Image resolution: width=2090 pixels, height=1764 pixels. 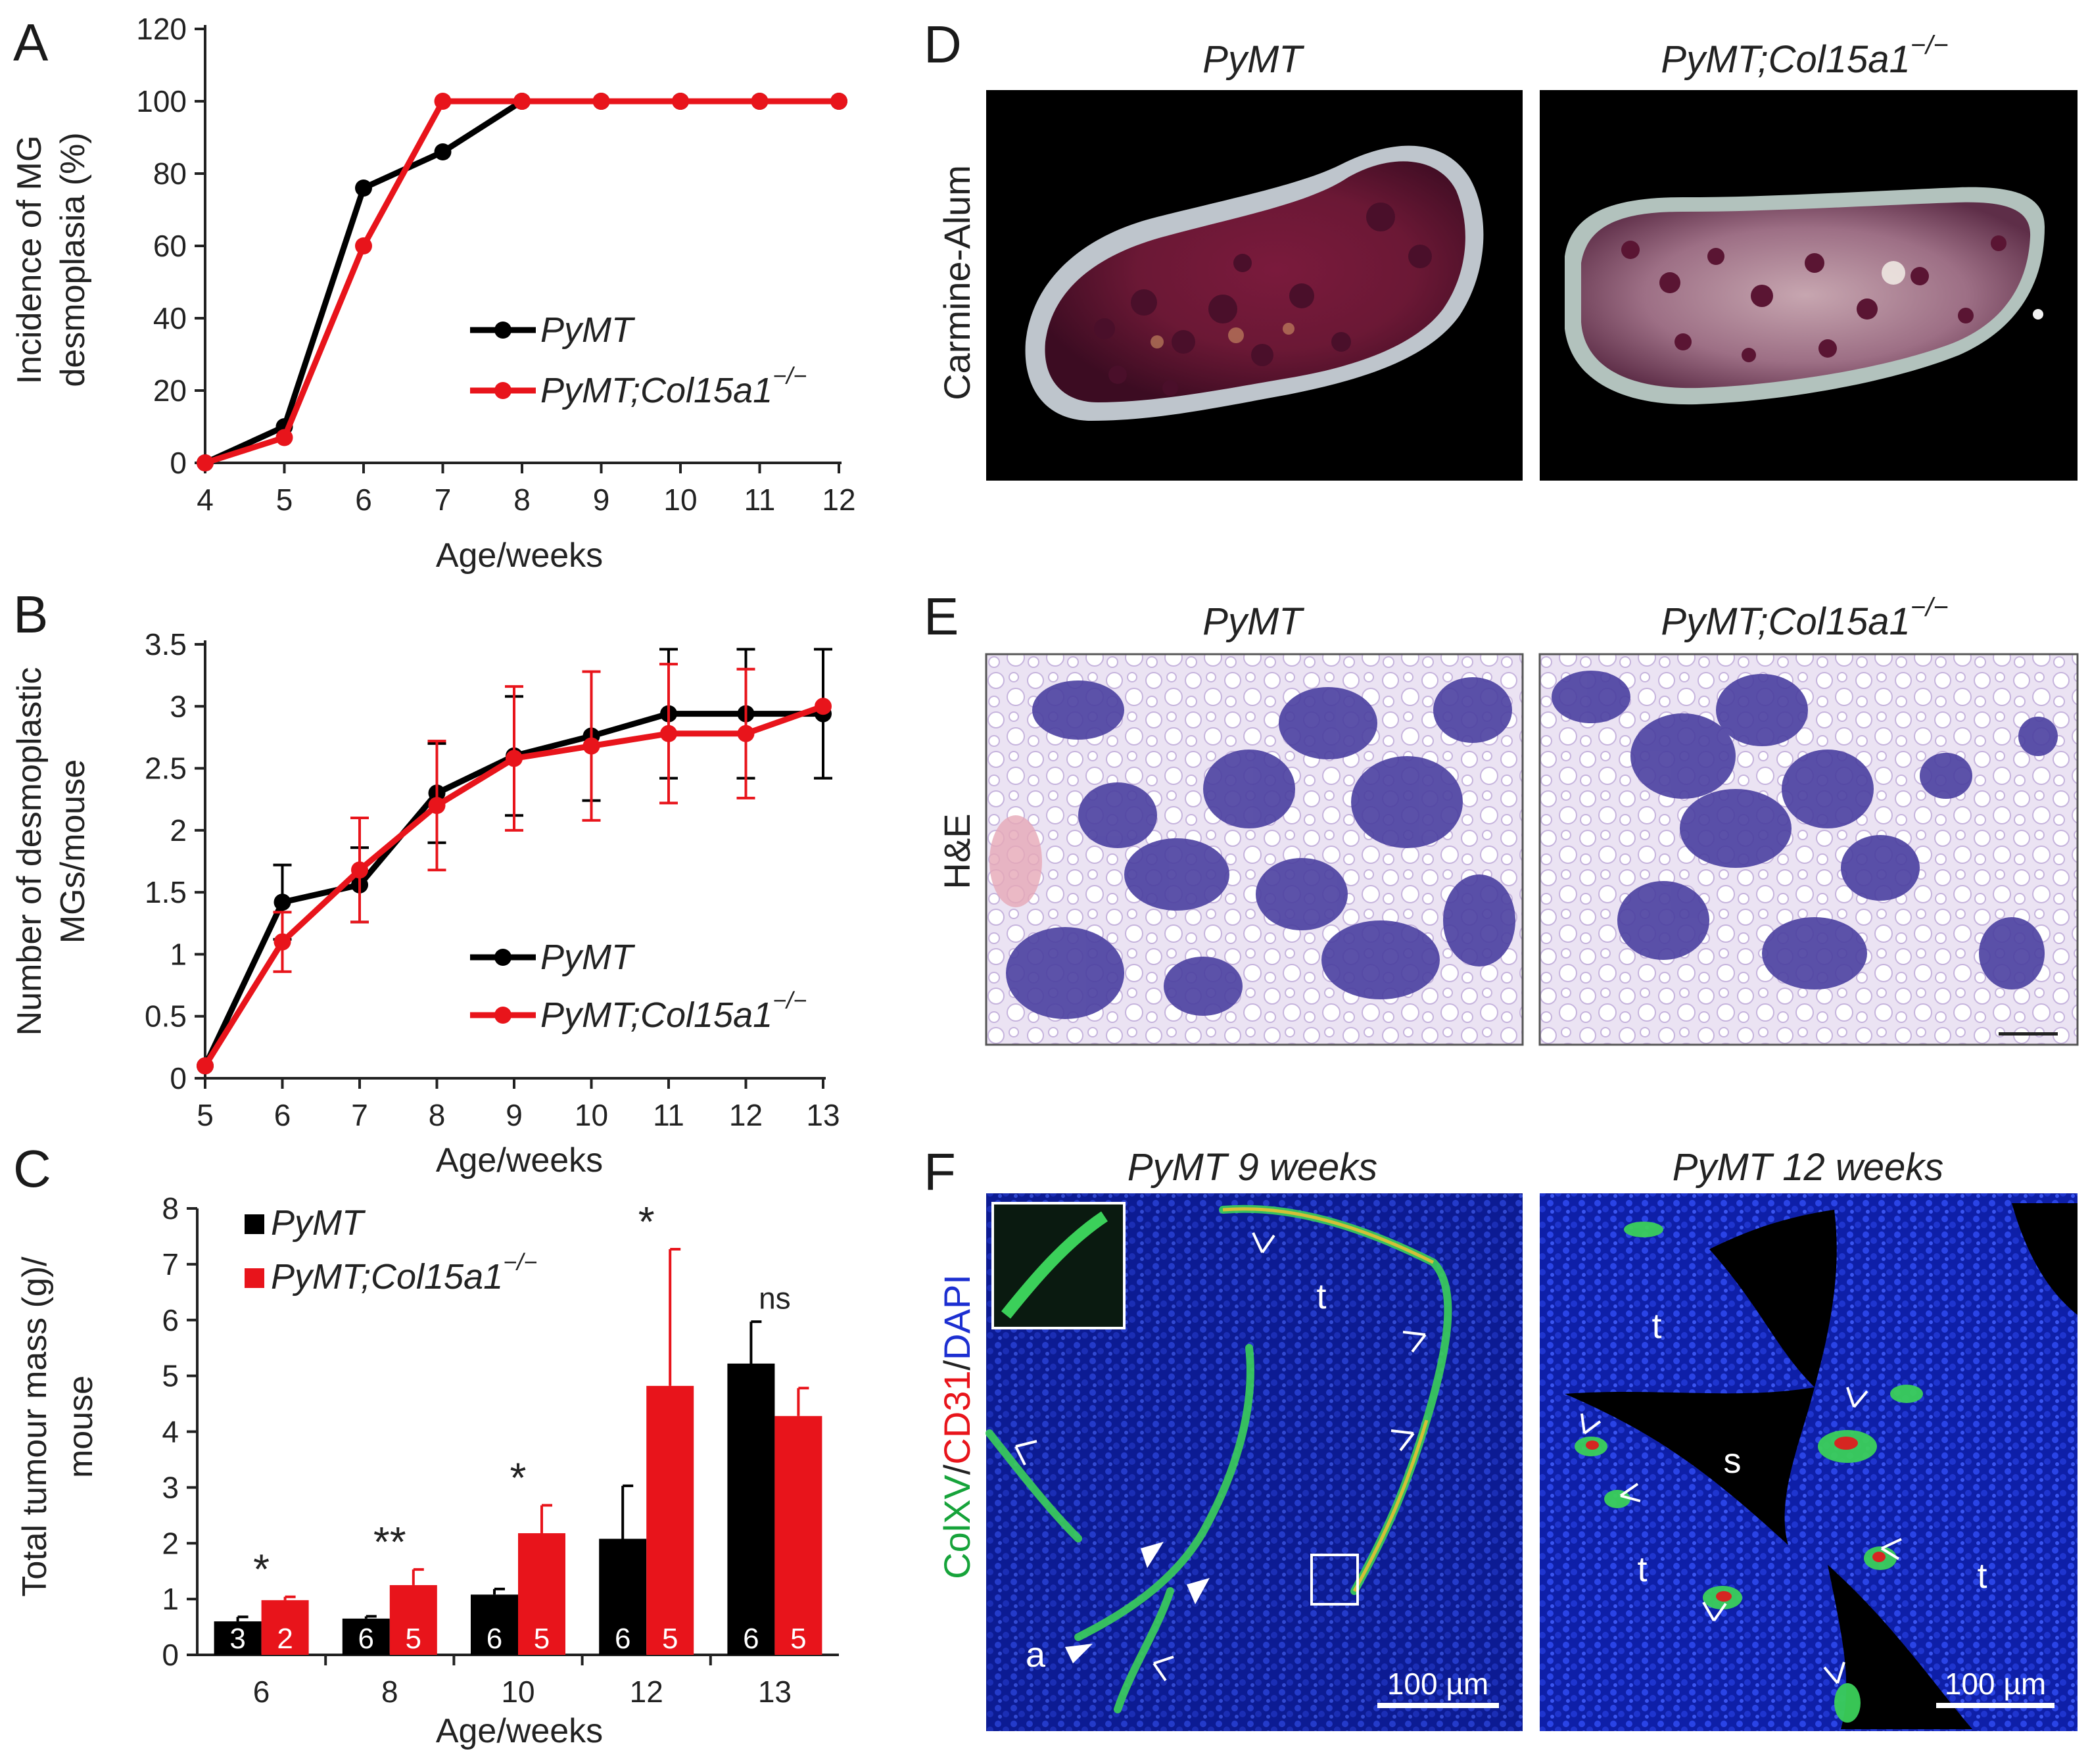 What do you see at coordinates (285, 1639) in the screenshot?
I see `c-n-label: 2` at bounding box center [285, 1639].